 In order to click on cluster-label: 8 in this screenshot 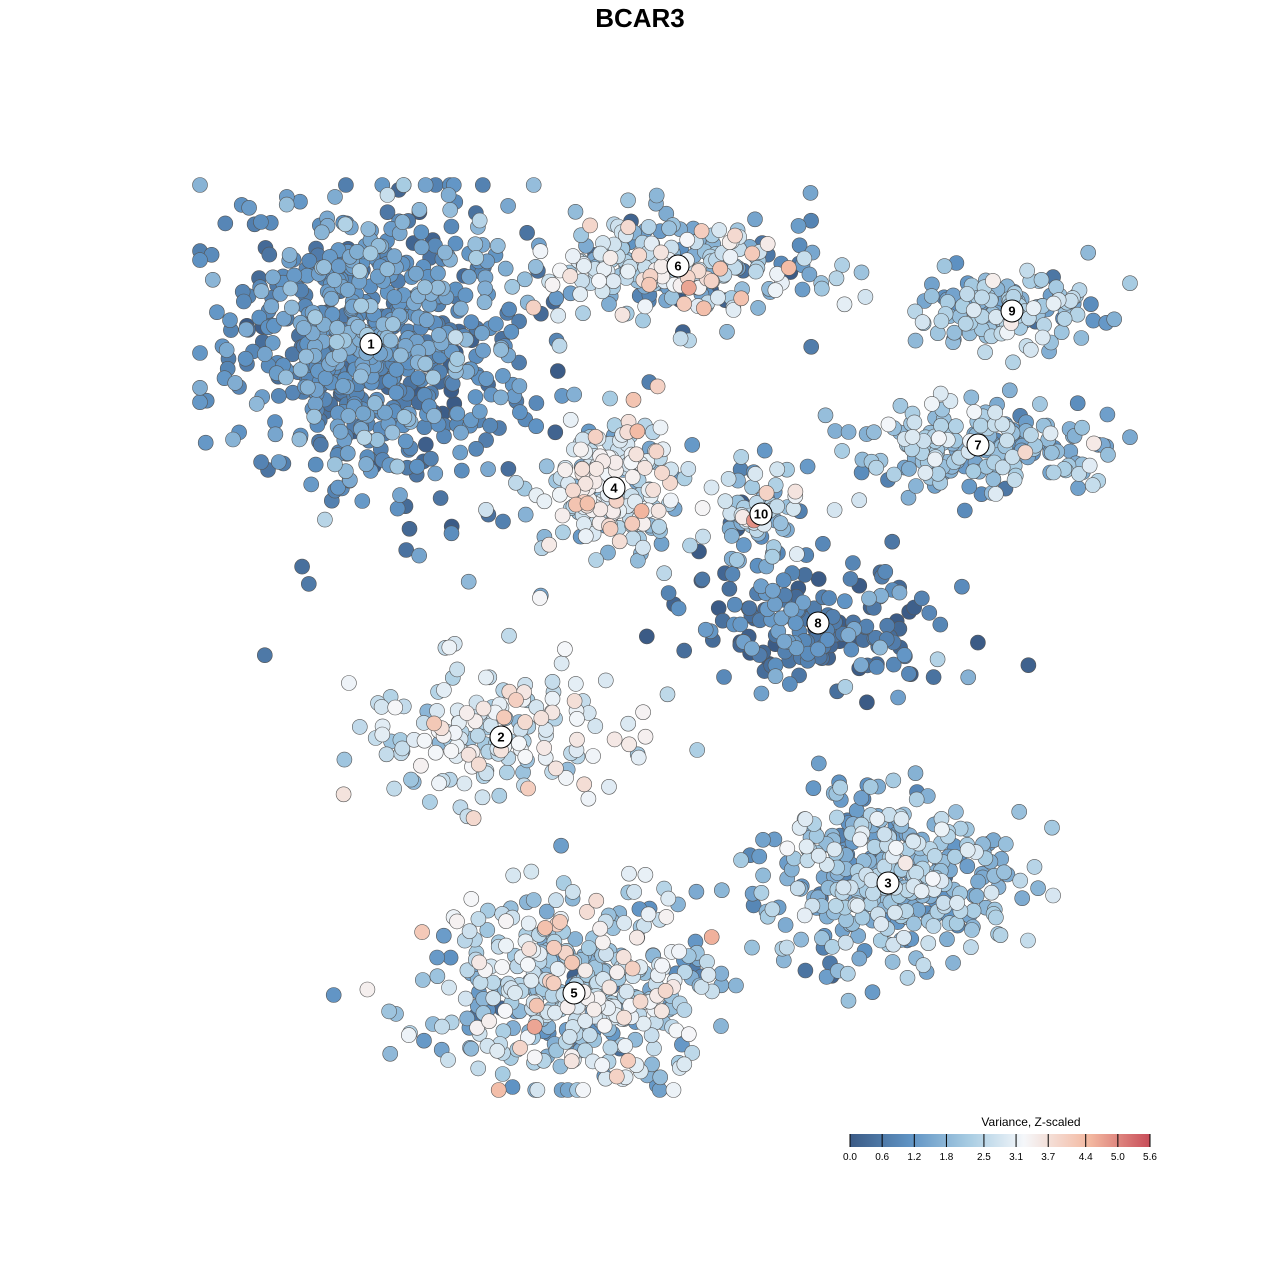, I will do `click(818, 623)`.